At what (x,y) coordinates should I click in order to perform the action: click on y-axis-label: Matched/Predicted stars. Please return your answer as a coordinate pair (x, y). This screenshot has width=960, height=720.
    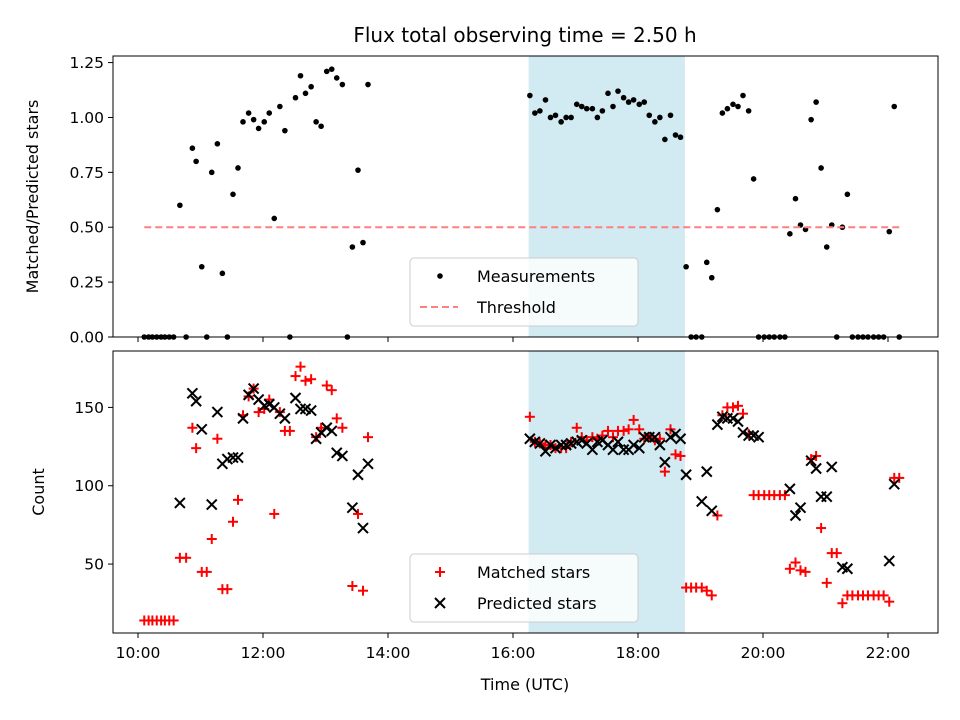
    Looking at the image, I should click on (32, 197).